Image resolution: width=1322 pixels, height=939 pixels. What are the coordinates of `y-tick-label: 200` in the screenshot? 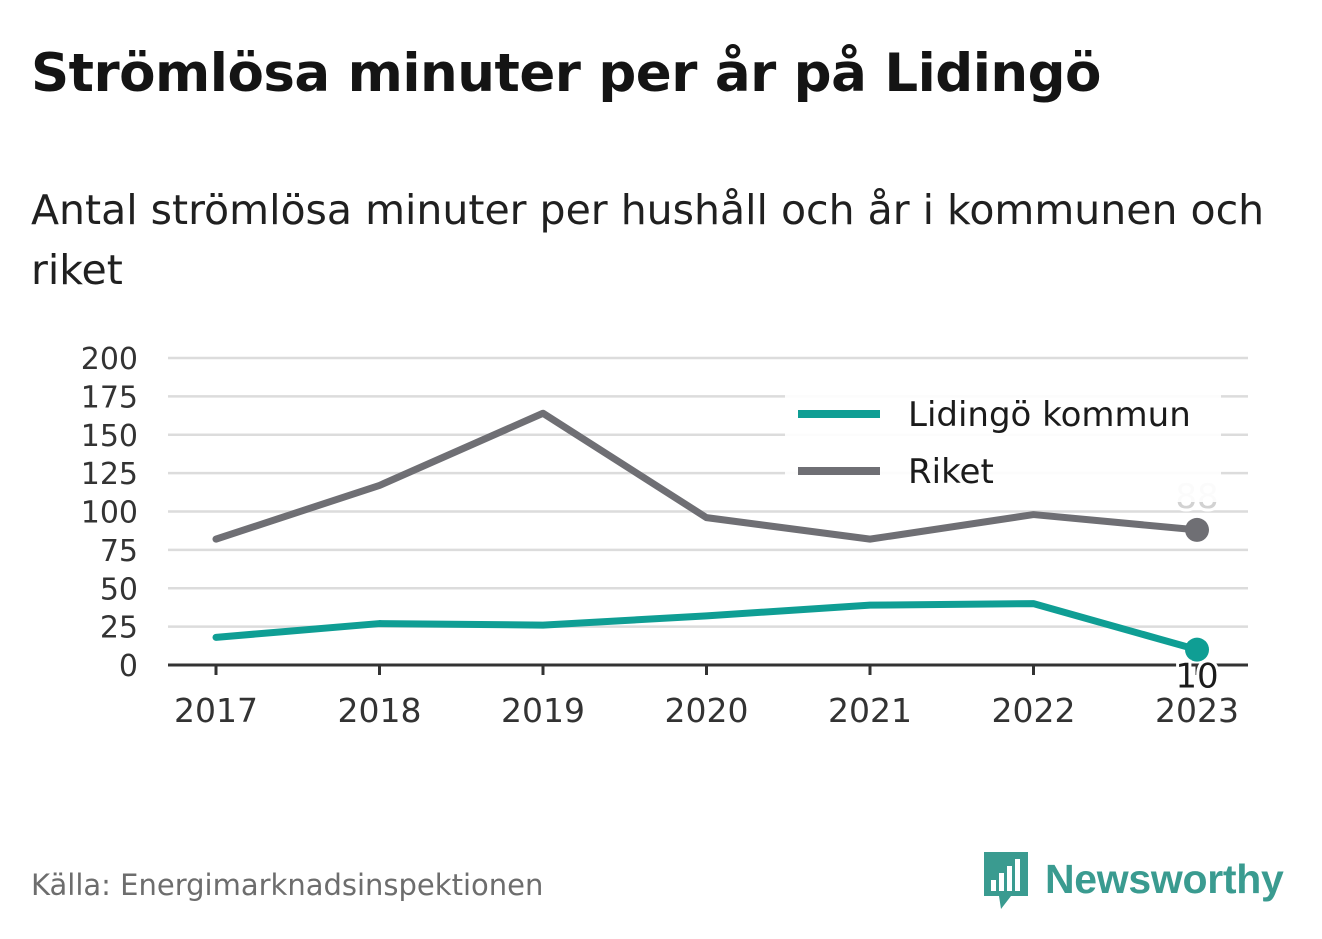 It's located at (109, 359).